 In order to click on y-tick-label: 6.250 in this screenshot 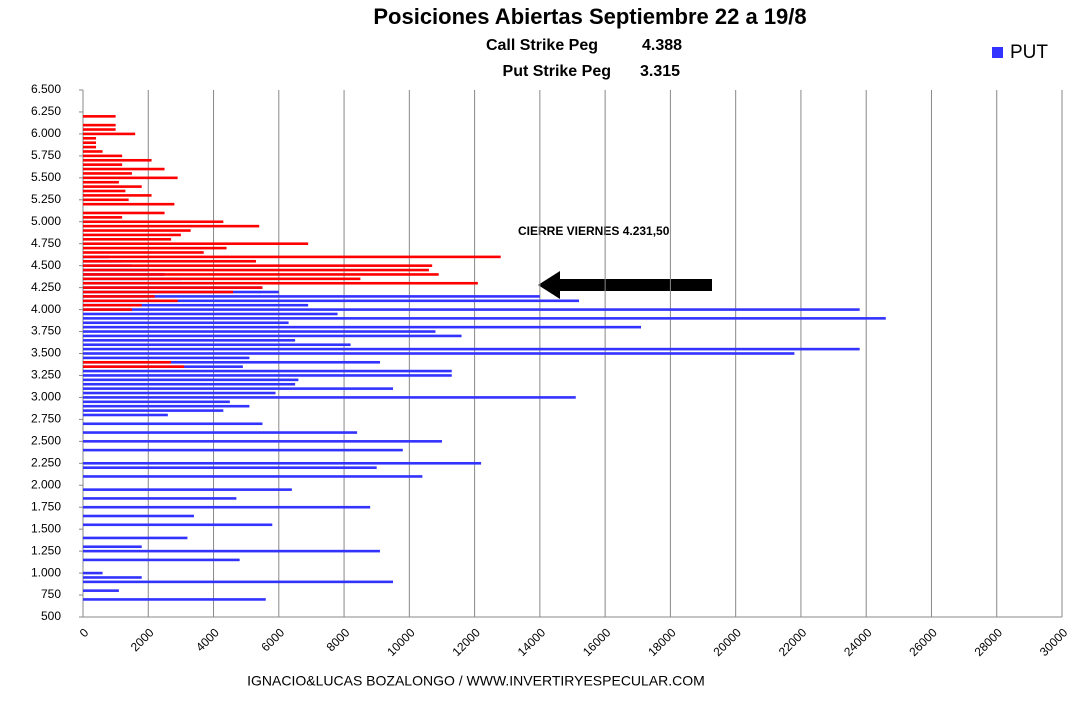, I will do `click(46, 111)`.